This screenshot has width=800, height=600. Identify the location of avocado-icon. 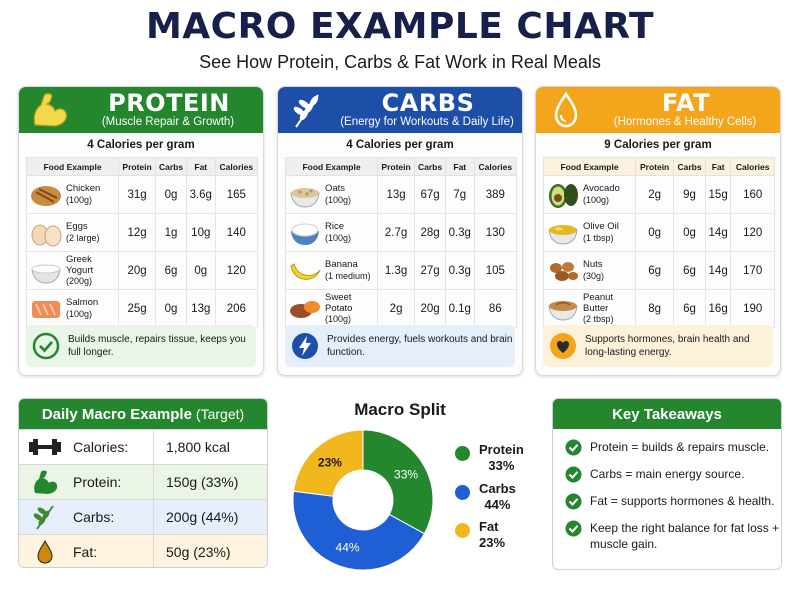
(563, 195).